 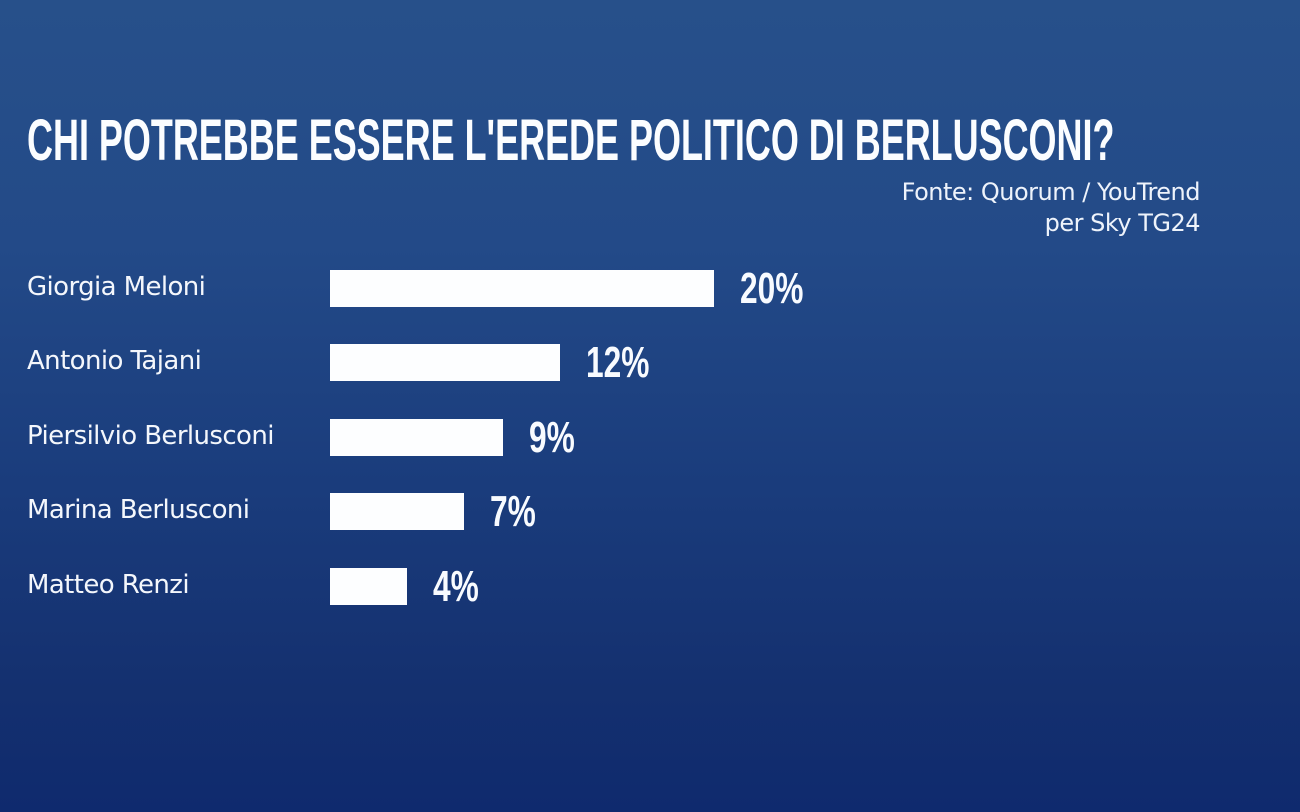 I want to click on bar-label: Antonio Tajani, so click(x=114, y=361).